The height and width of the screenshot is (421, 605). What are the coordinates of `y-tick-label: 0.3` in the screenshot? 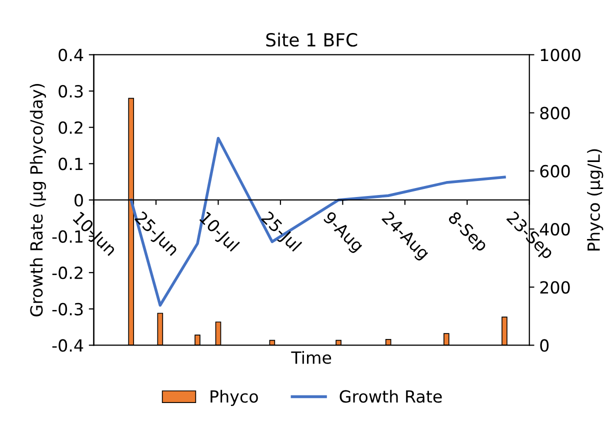 It's located at (70, 91).